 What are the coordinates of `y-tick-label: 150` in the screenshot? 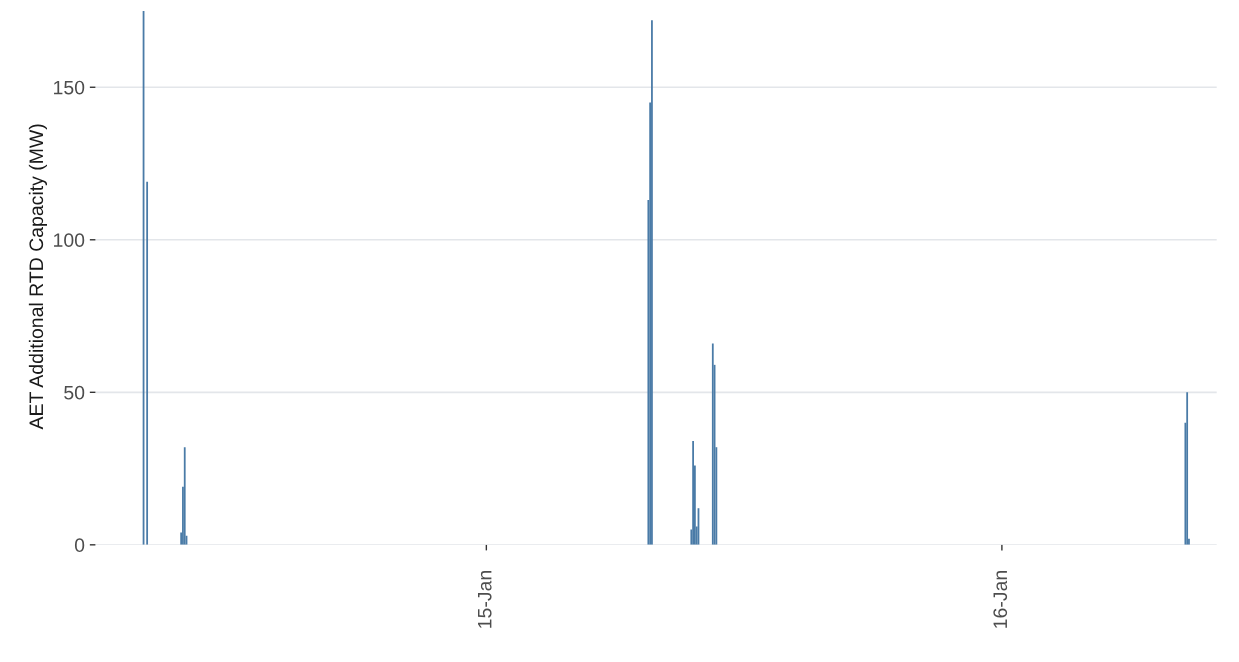 It's located at (69, 87).